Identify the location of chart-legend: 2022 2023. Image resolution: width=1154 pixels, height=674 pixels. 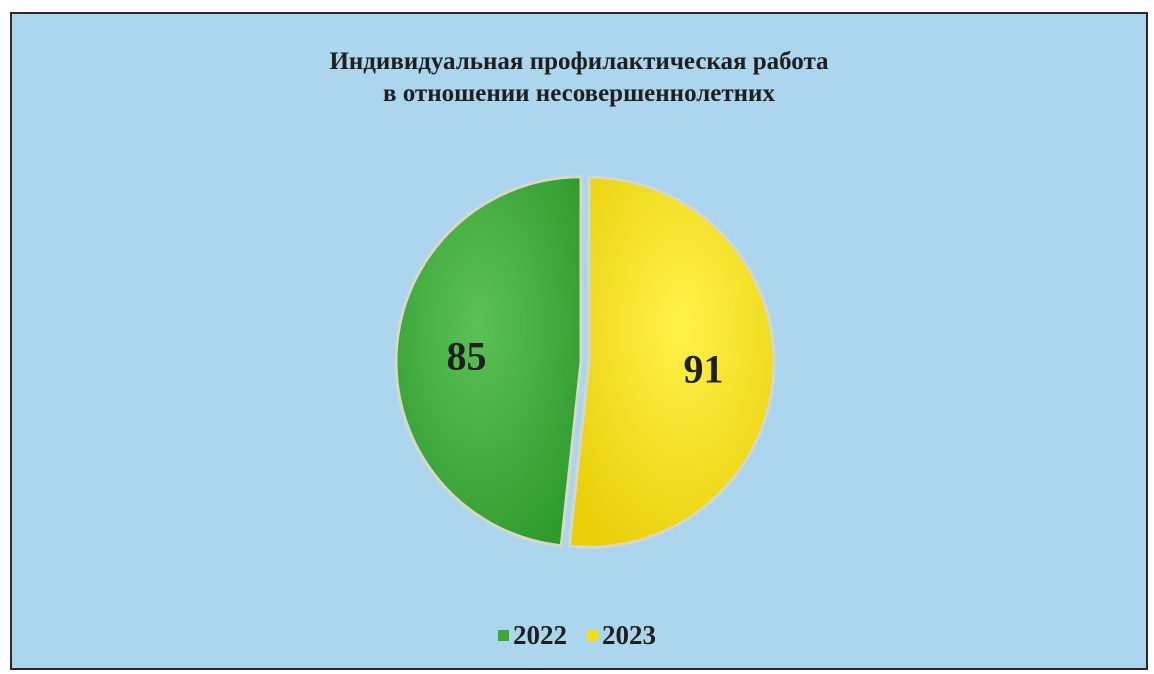
(577, 635).